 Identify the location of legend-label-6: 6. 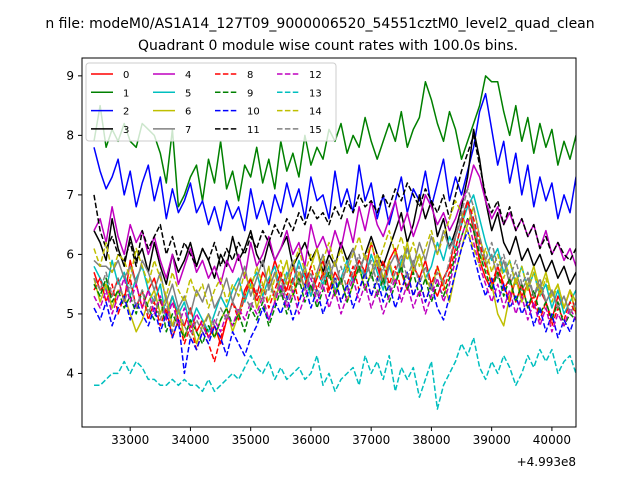
(188, 112).